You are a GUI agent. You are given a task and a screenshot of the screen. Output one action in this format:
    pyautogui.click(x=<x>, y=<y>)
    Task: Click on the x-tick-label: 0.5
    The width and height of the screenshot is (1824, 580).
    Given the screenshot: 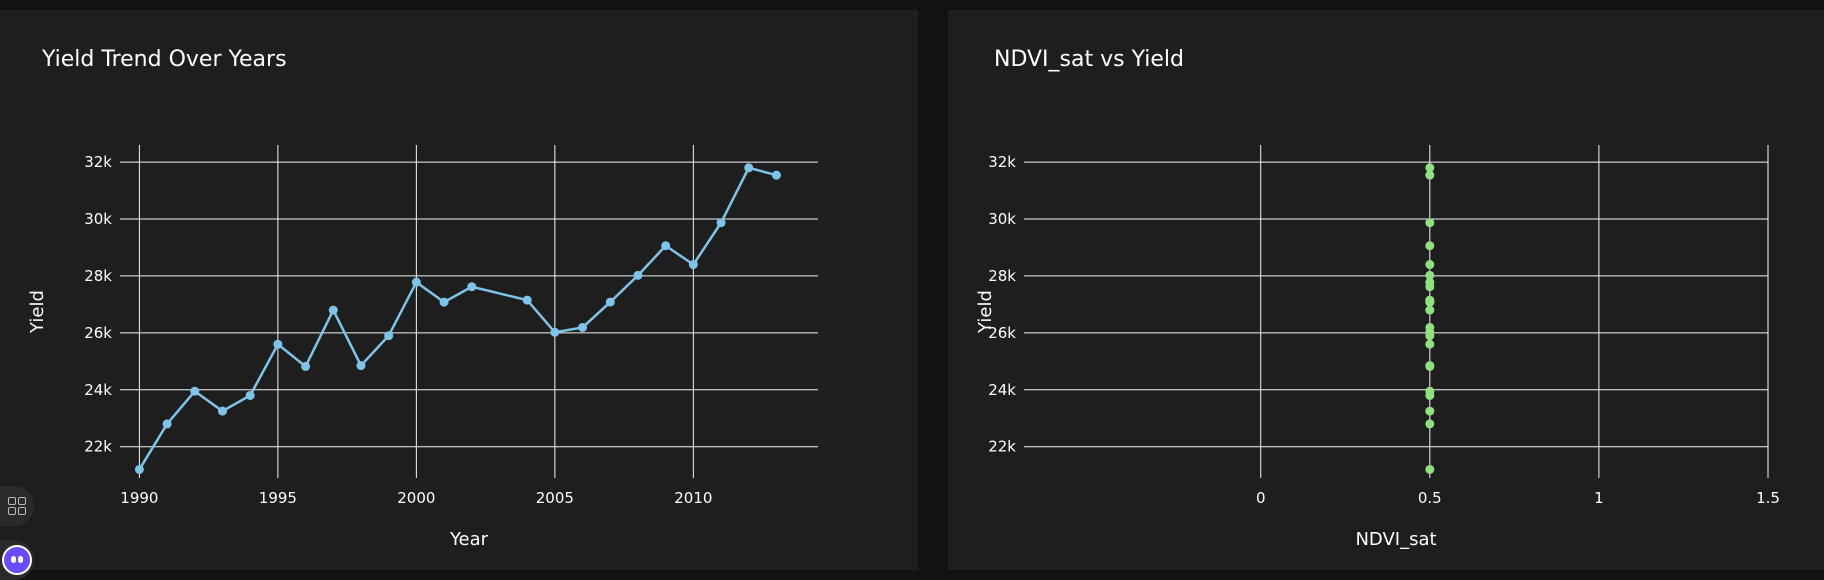 What is the action you would take?
    pyautogui.click(x=1430, y=498)
    